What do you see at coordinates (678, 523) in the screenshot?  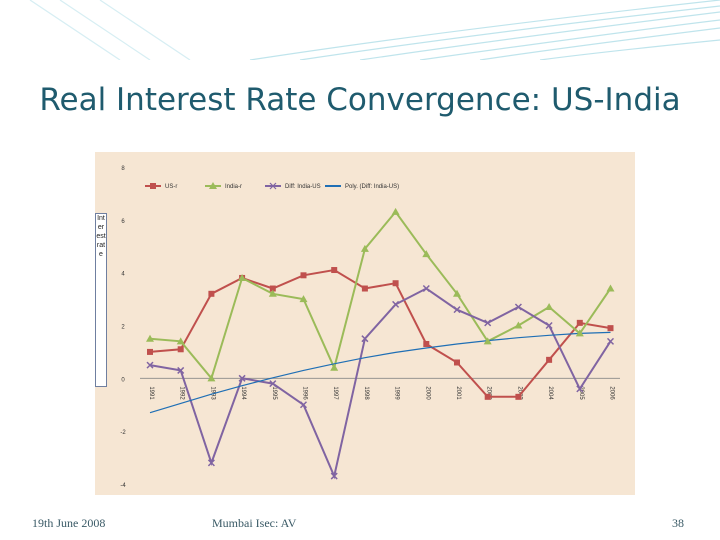 I see `page-number: 38` at bounding box center [678, 523].